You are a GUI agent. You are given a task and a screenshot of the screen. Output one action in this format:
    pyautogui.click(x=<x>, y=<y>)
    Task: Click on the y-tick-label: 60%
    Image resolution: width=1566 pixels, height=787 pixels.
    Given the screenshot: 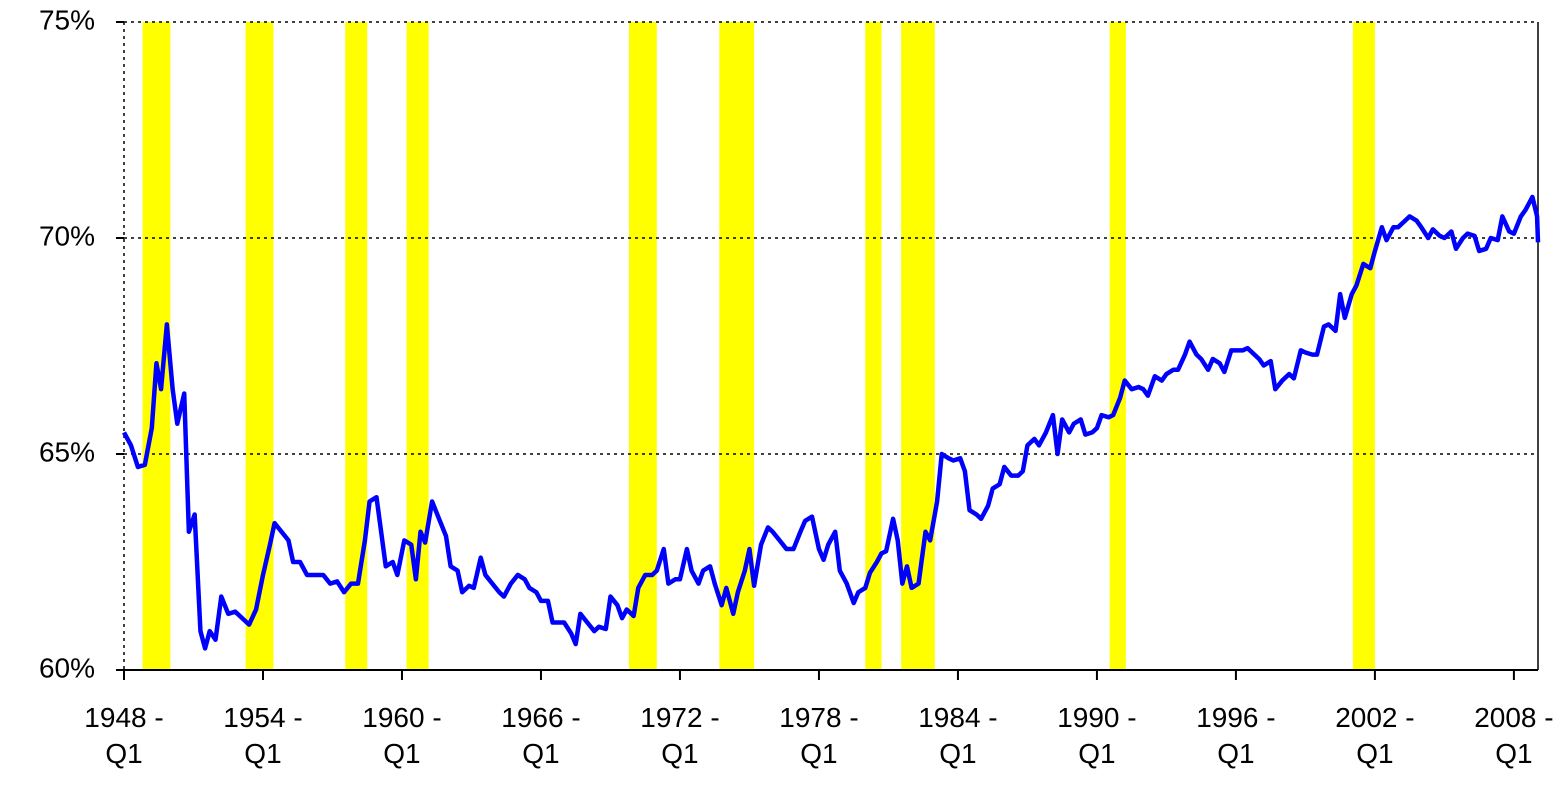 What is the action you would take?
    pyautogui.click(x=67, y=667)
    